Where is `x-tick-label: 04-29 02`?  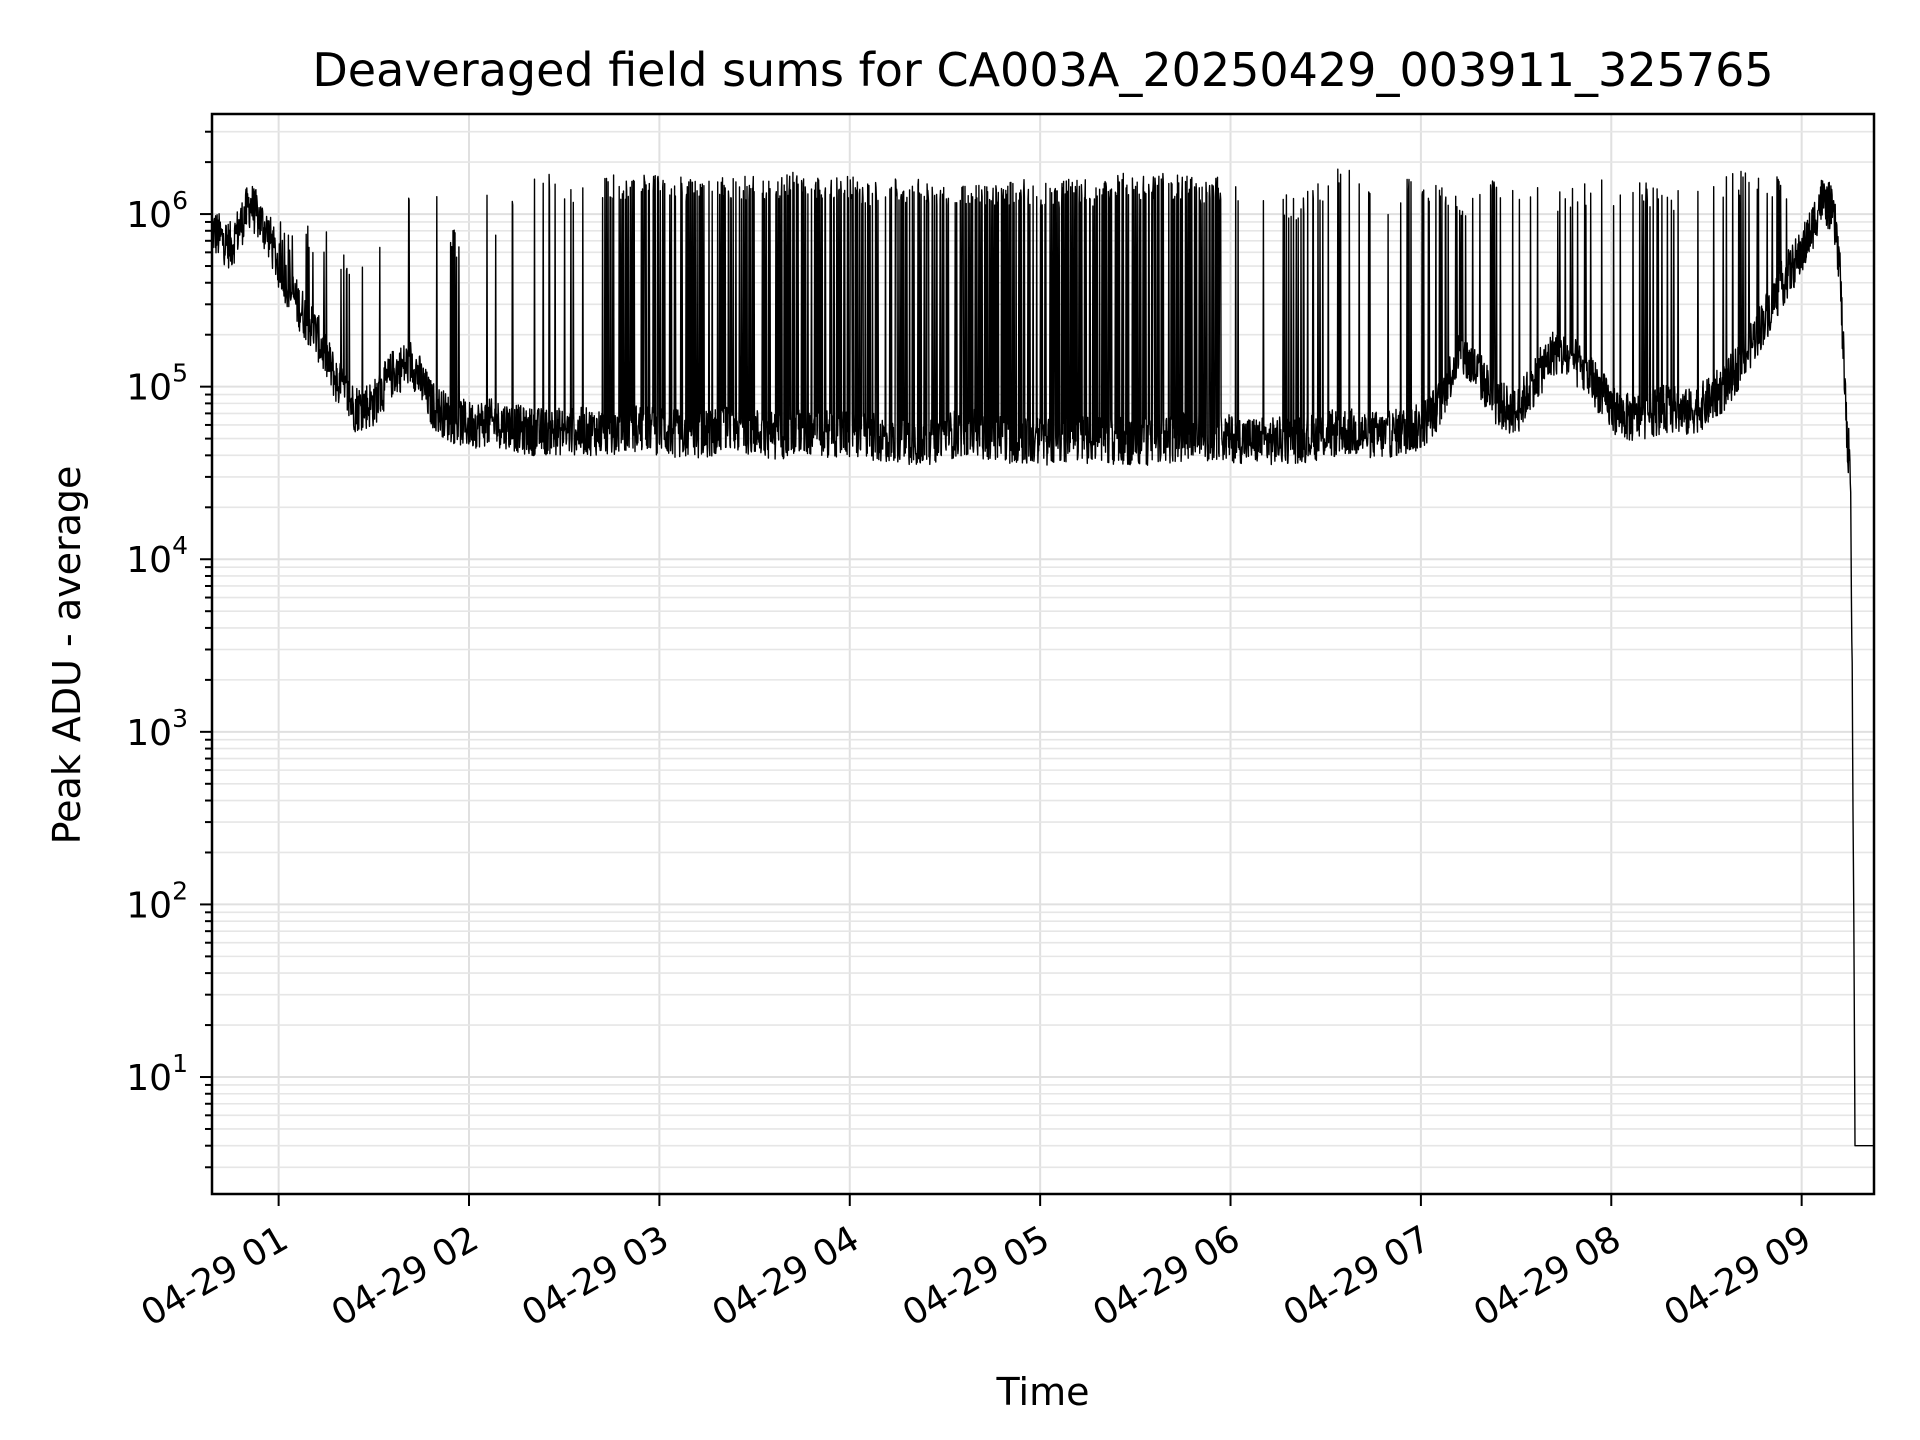
x-tick-label: 04-29 02 is located at coordinates (405, 1276).